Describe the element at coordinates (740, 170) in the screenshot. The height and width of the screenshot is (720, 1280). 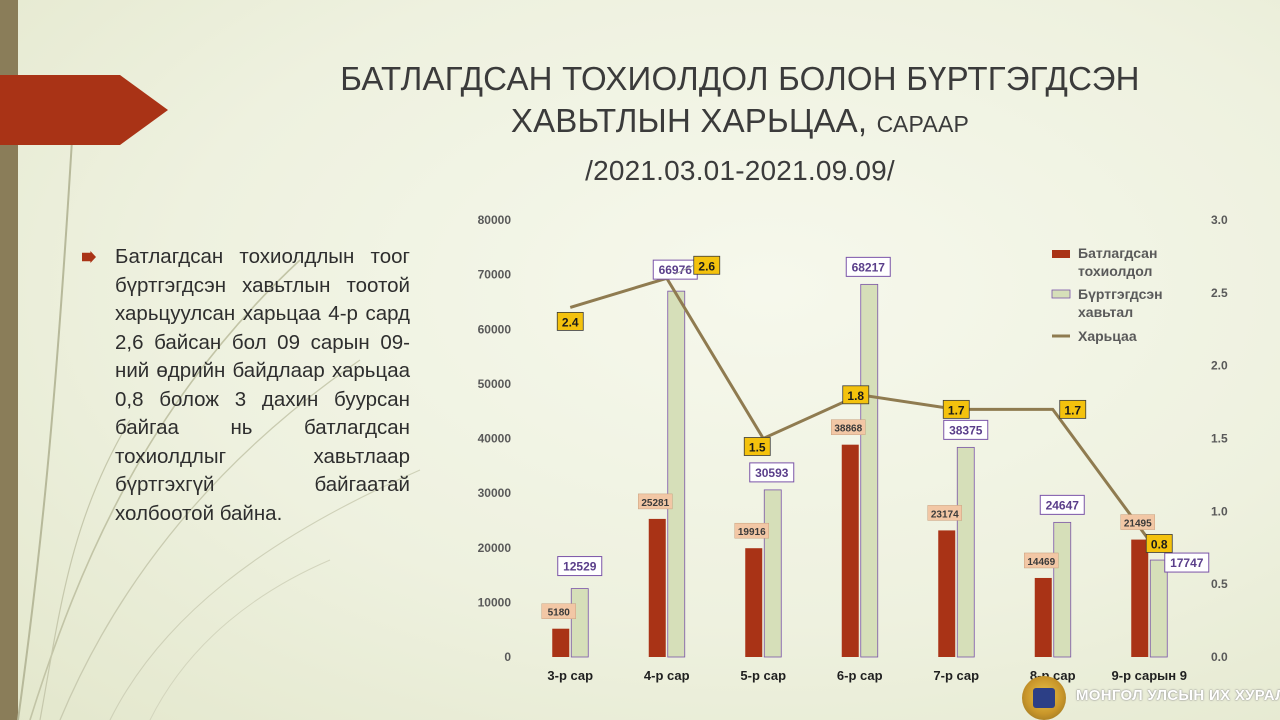
I see `title-date-range: /2021.03.01-2021.09.09/` at that location.